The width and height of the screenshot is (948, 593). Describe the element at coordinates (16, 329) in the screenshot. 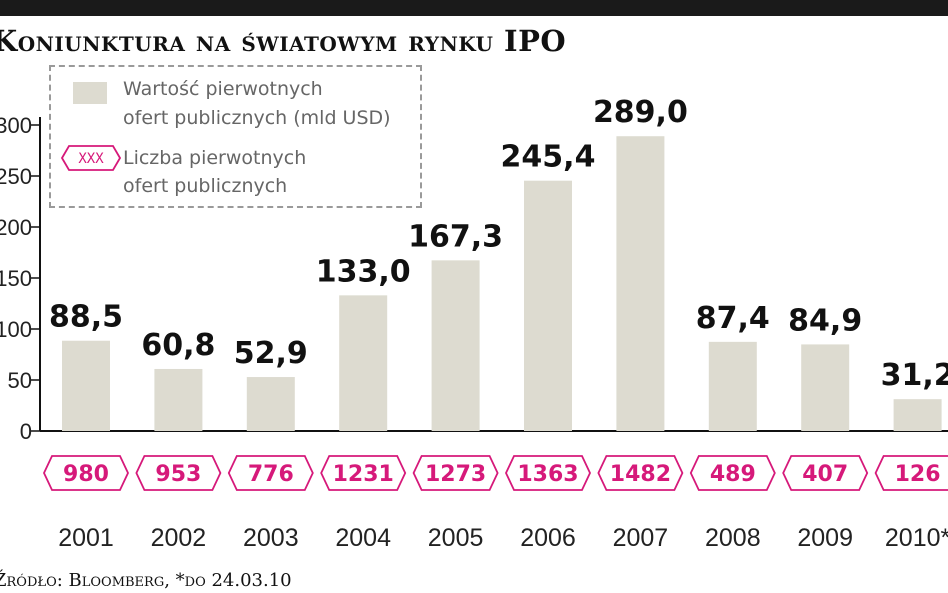

I see `y-tick-label: 100` at that location.